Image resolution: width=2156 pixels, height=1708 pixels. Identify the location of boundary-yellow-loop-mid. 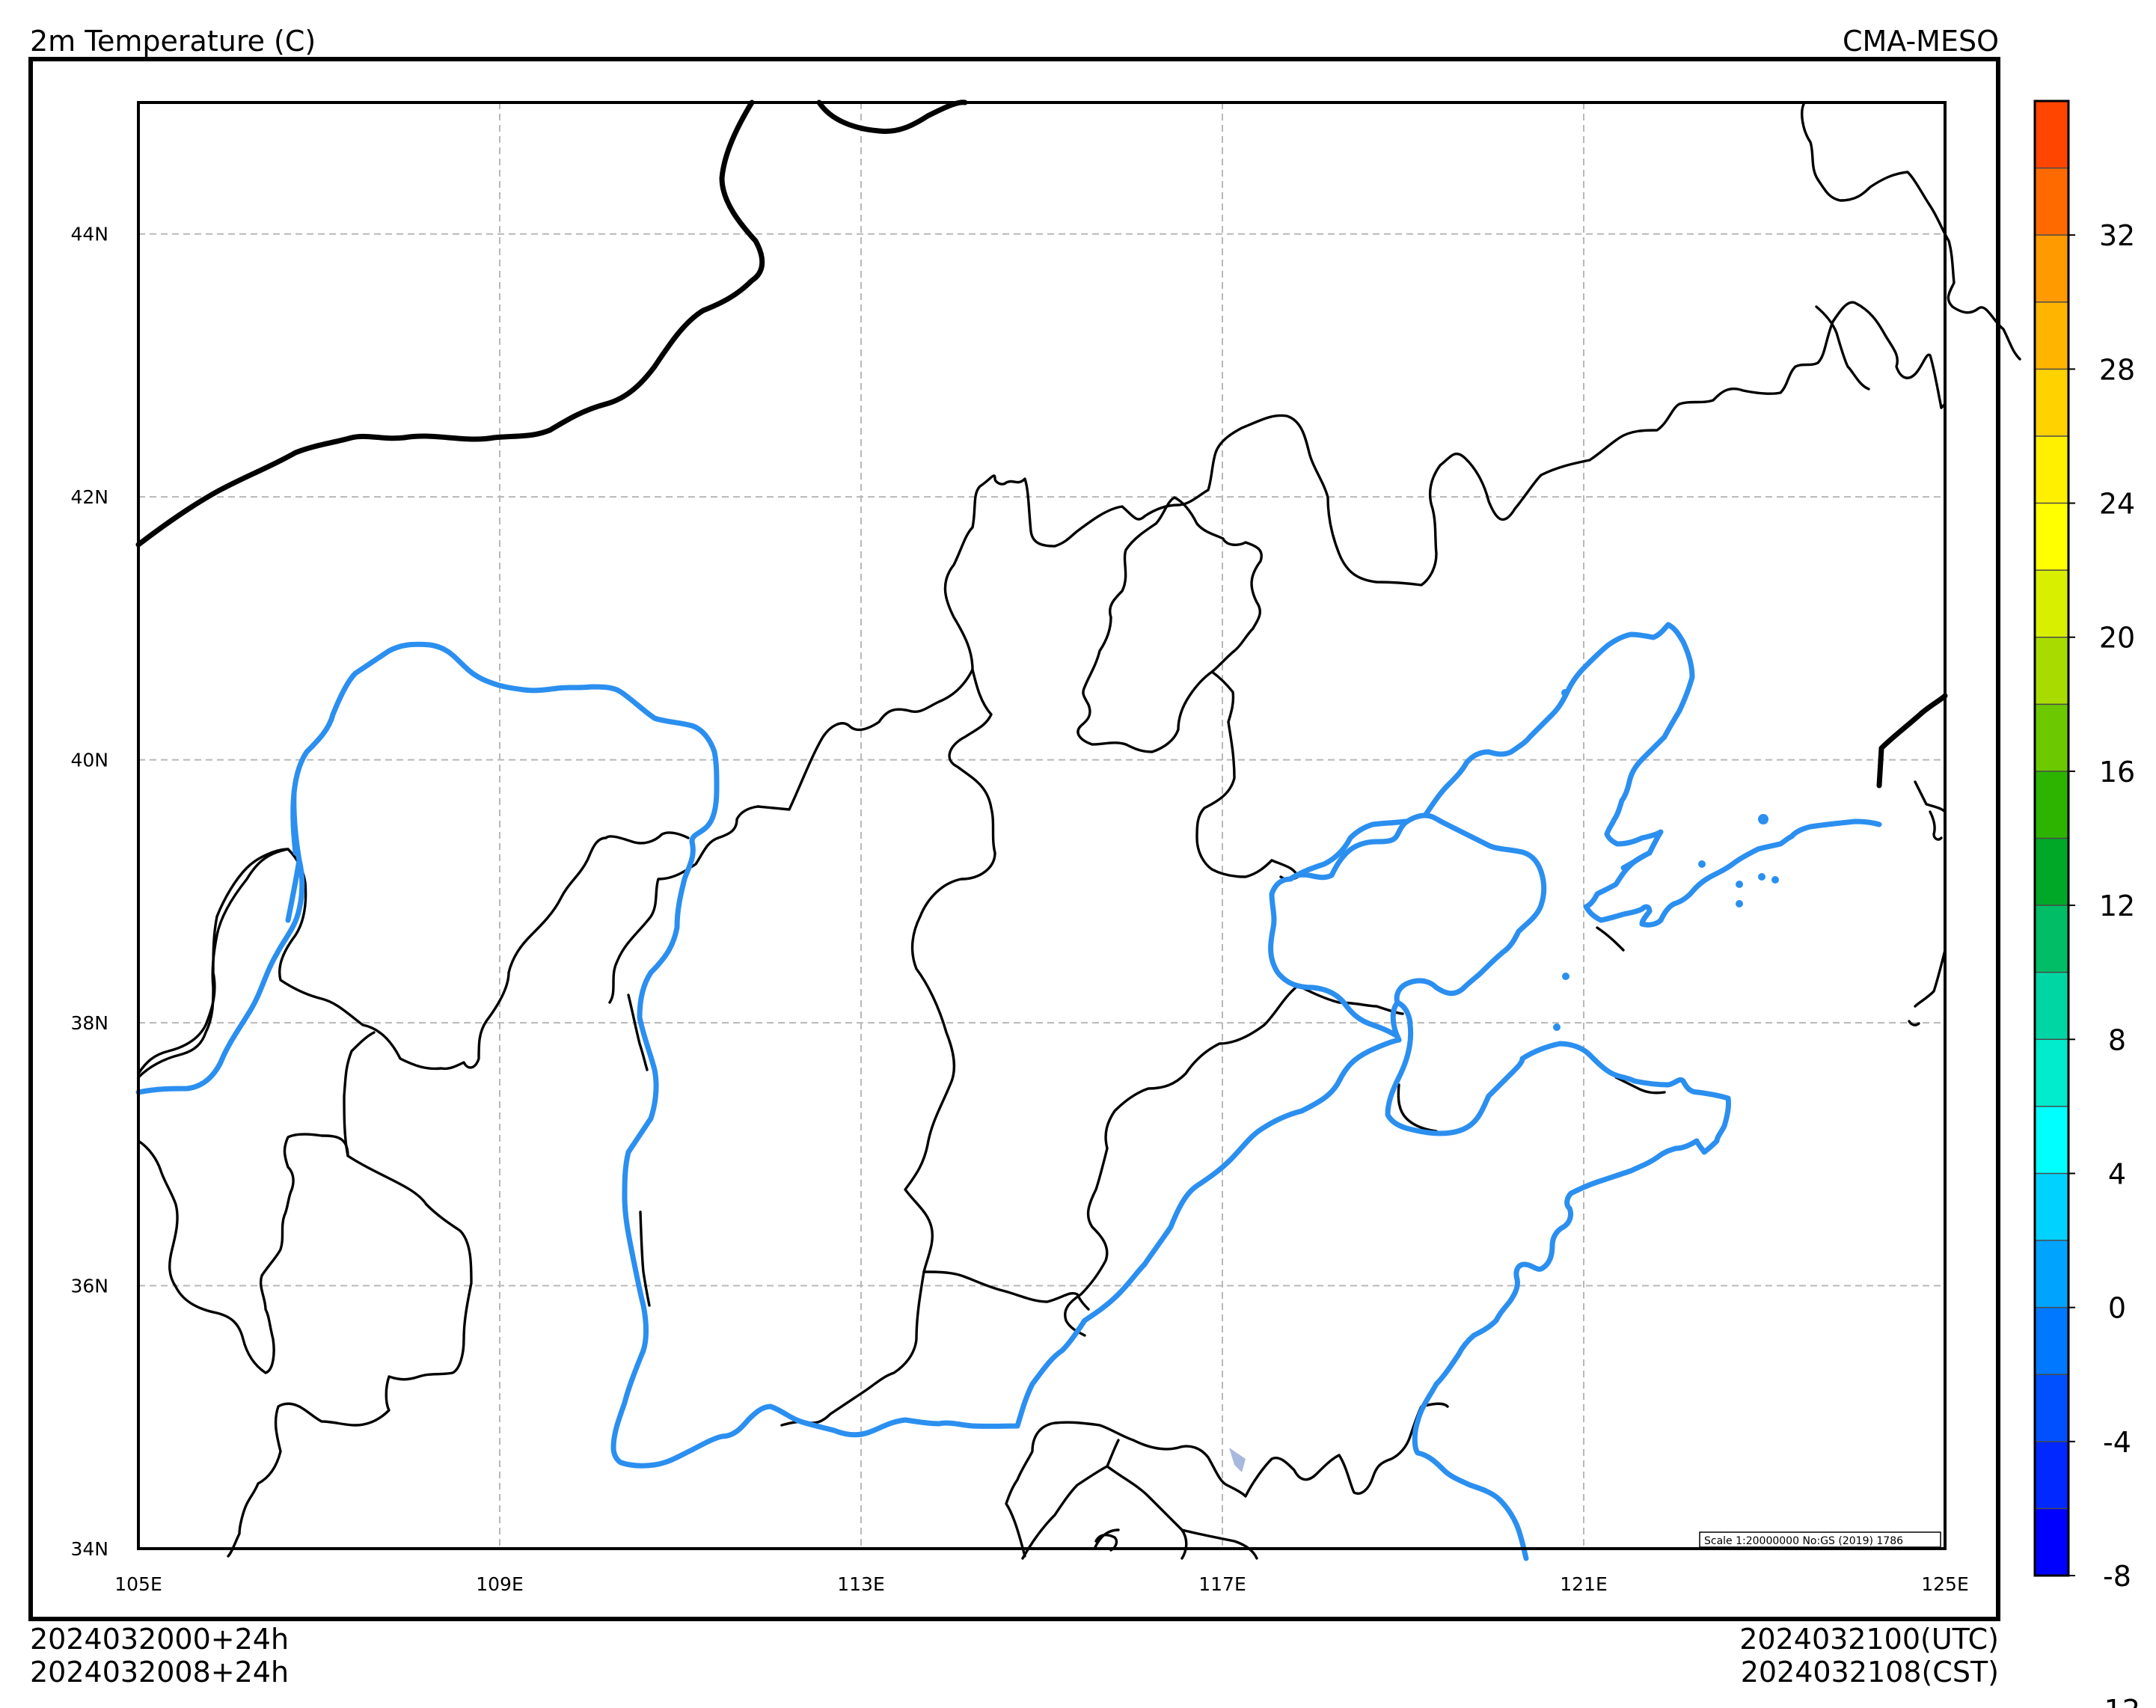
(645, 1258).